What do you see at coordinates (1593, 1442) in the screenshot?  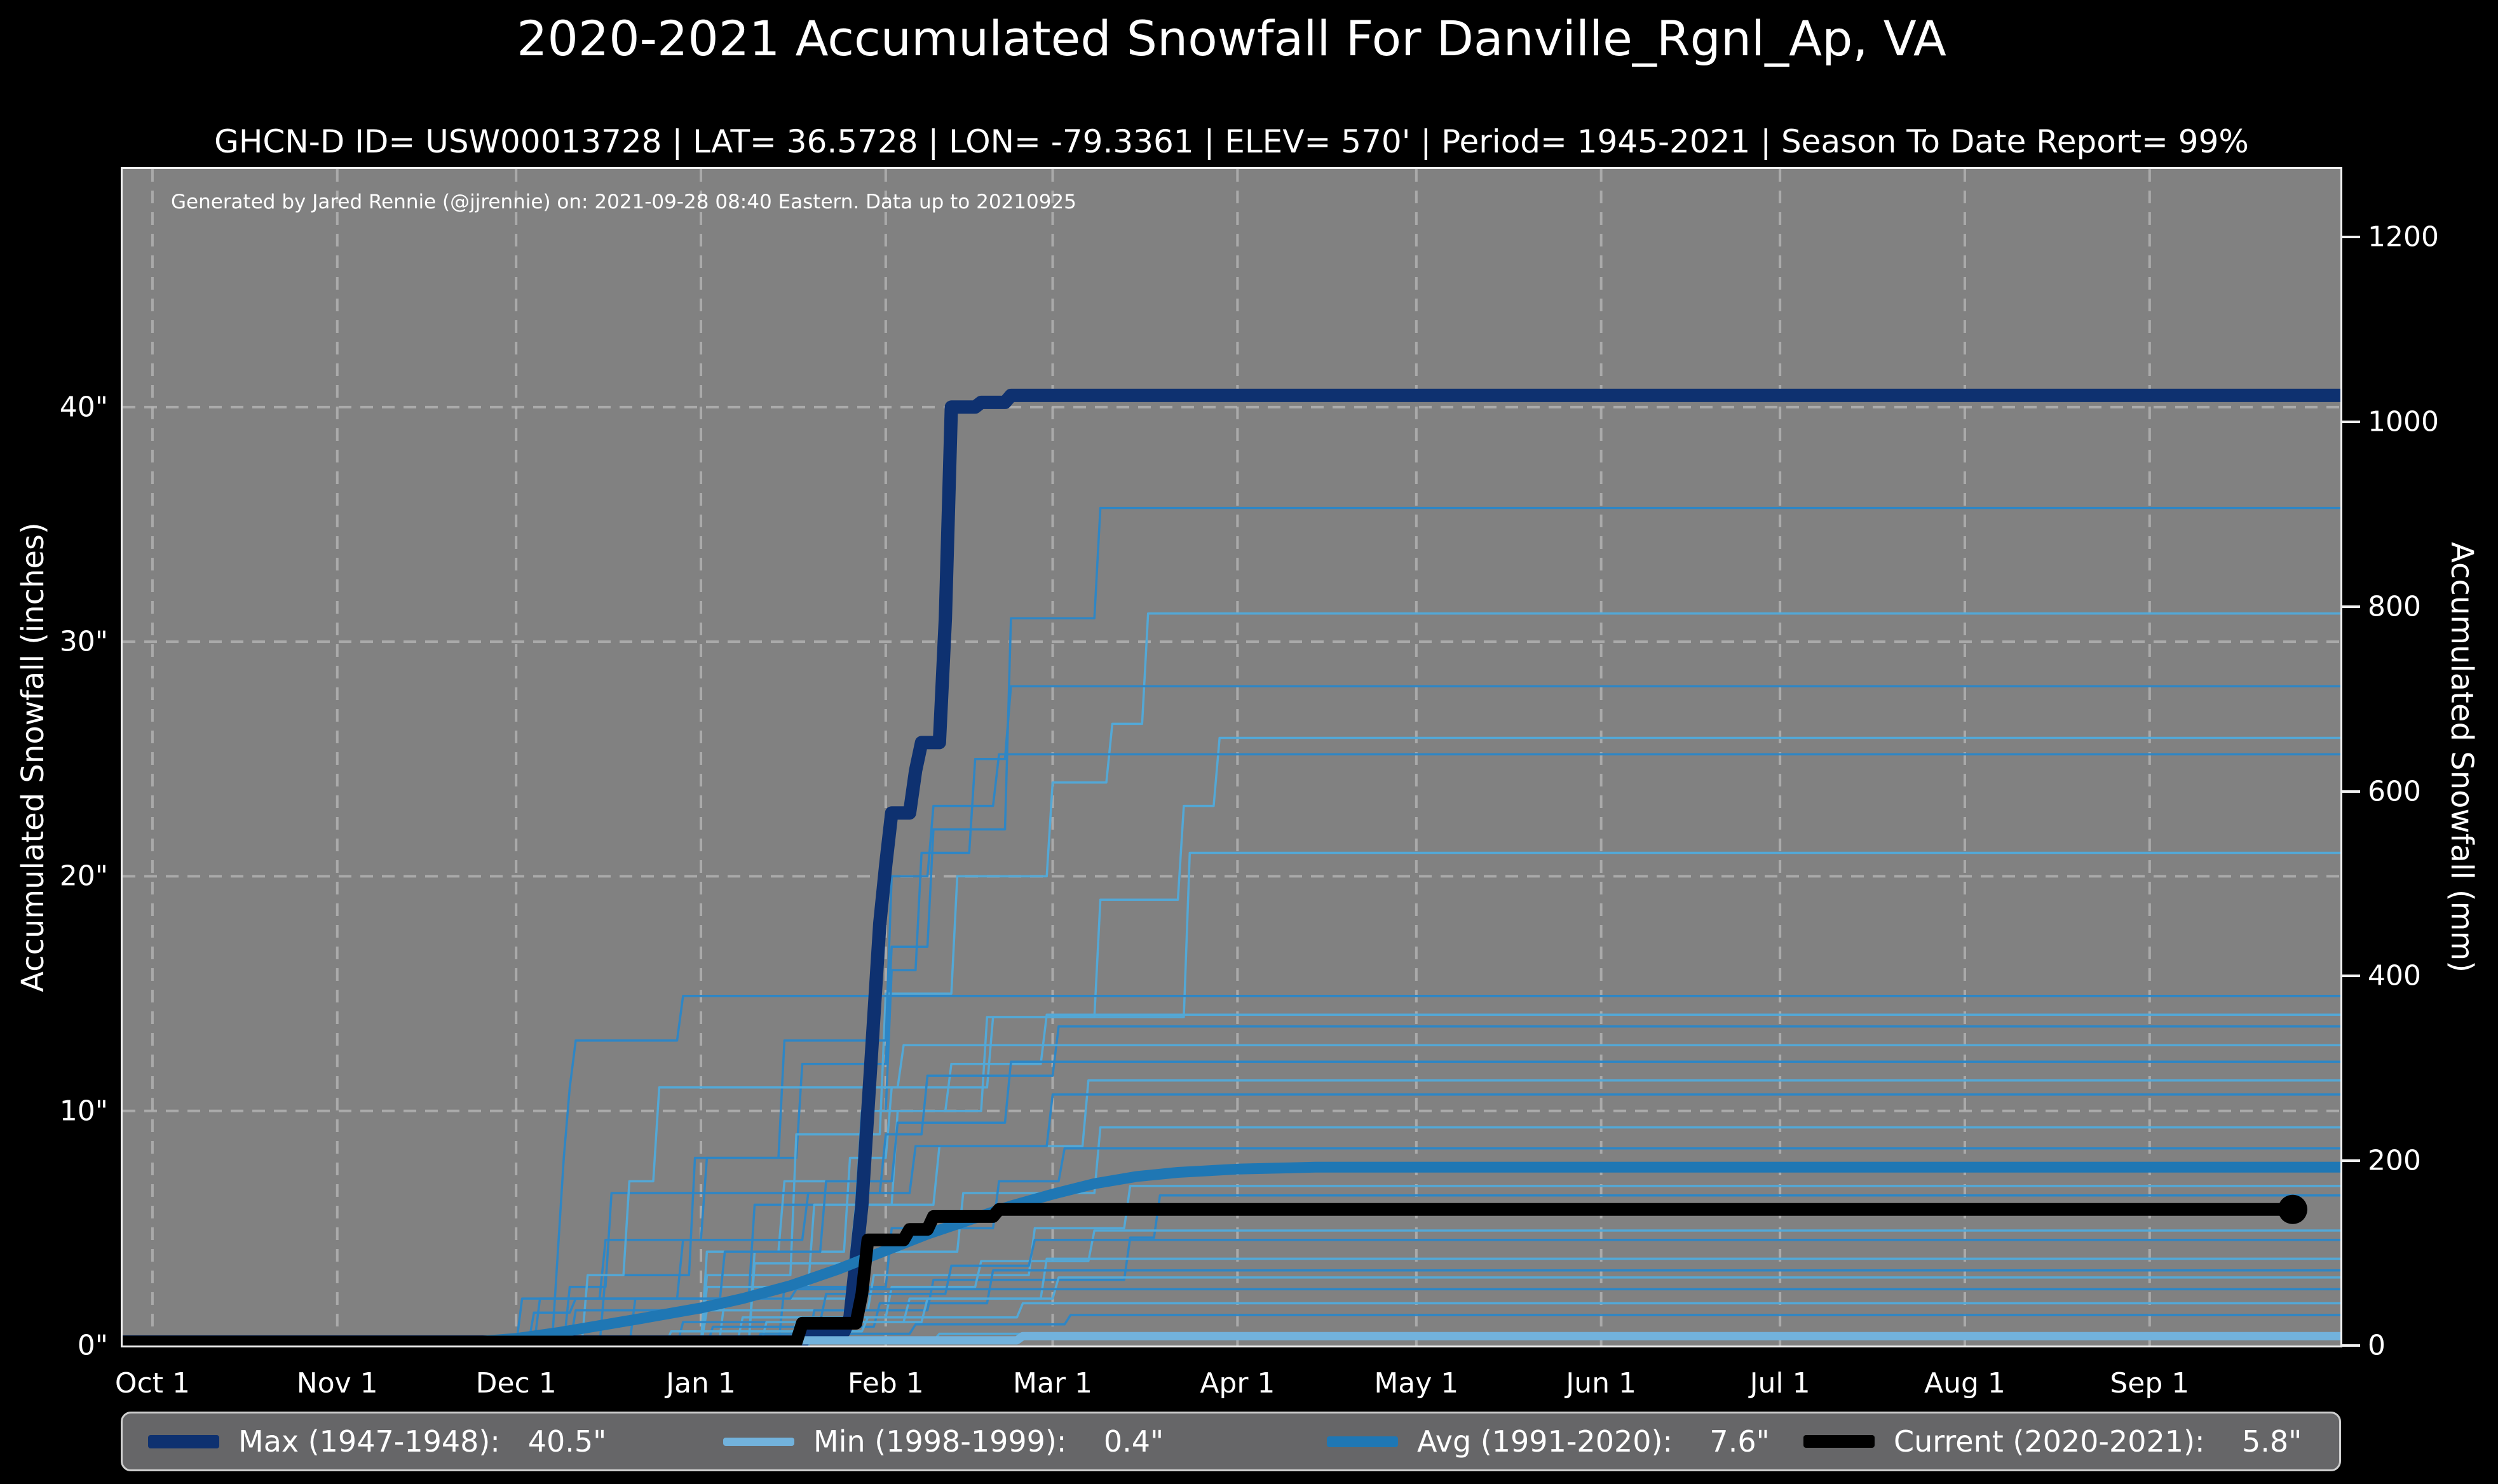 I see `legend-label-avg: Avg (1991-2020): 7.6"` at bounding box center [1593, 1442].